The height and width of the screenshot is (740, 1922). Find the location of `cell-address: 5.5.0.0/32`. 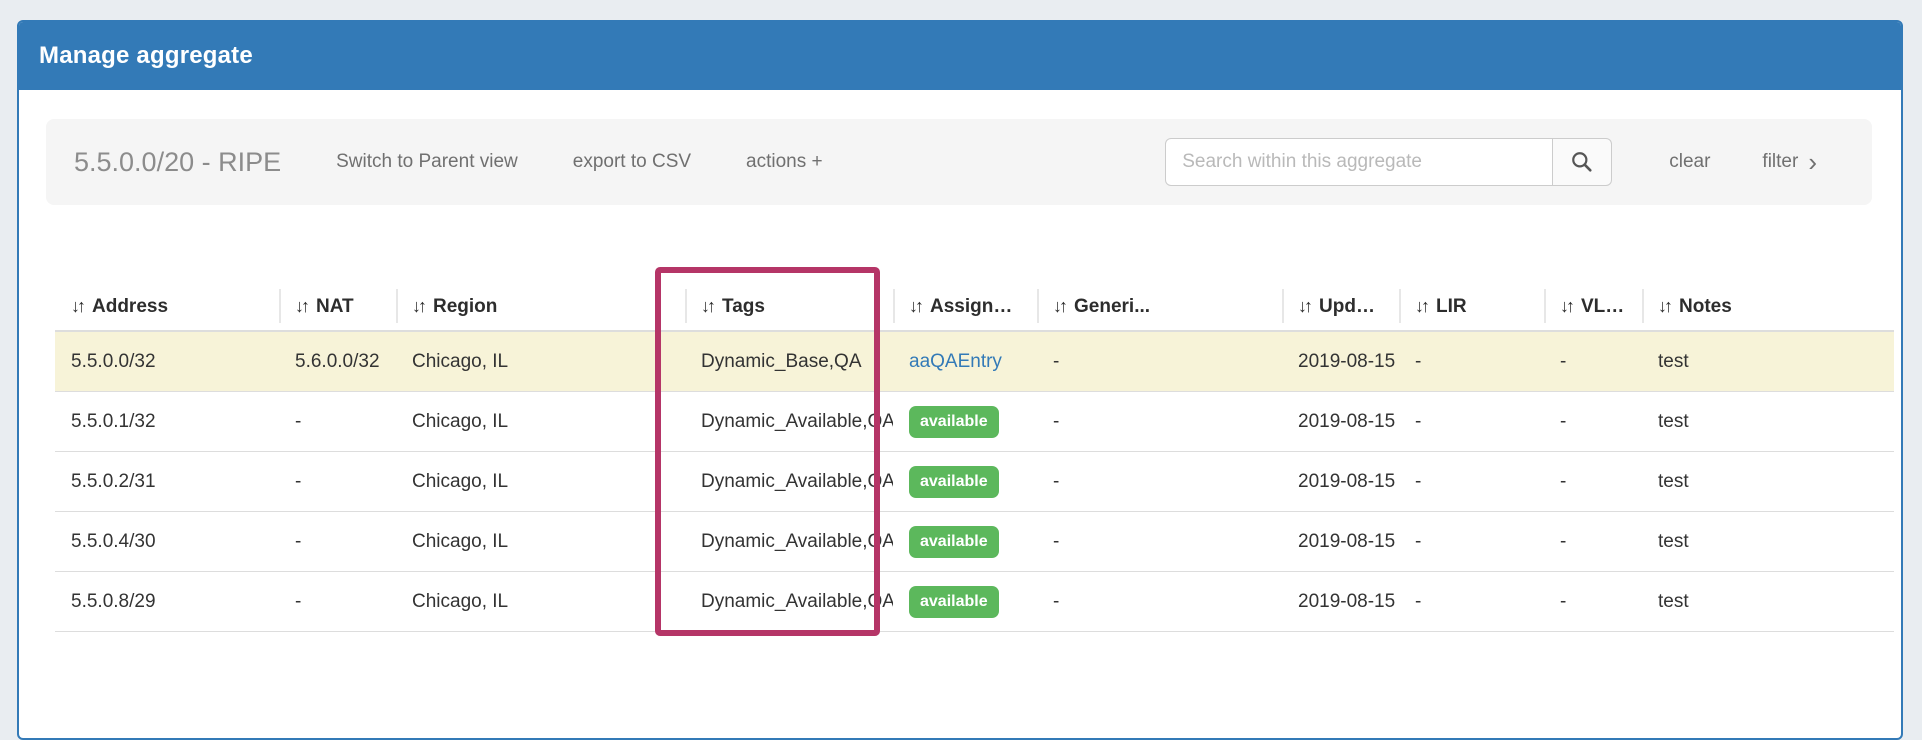

cell-address: 5.5.0.0/32 is located at coordinates (167, 361).